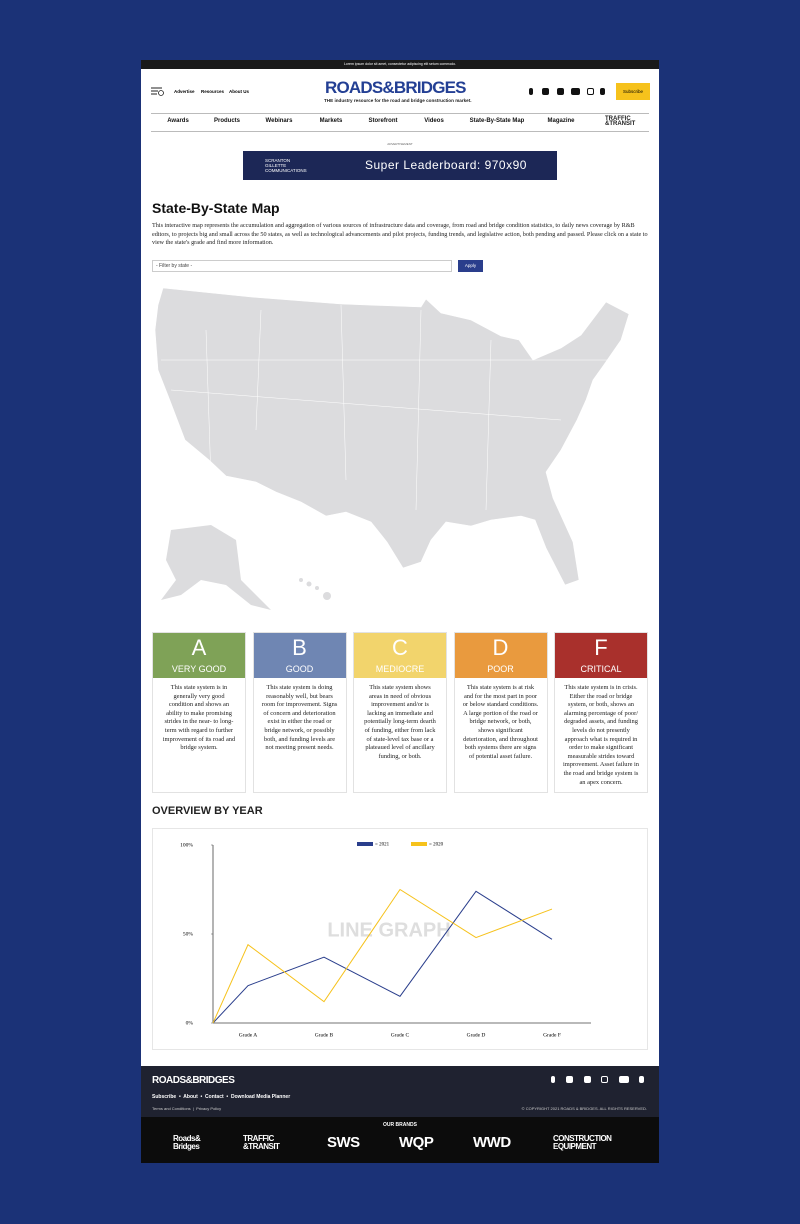 The image size is (800, 1224). I want to click on legend-label: = 2020, so click(436, 845).